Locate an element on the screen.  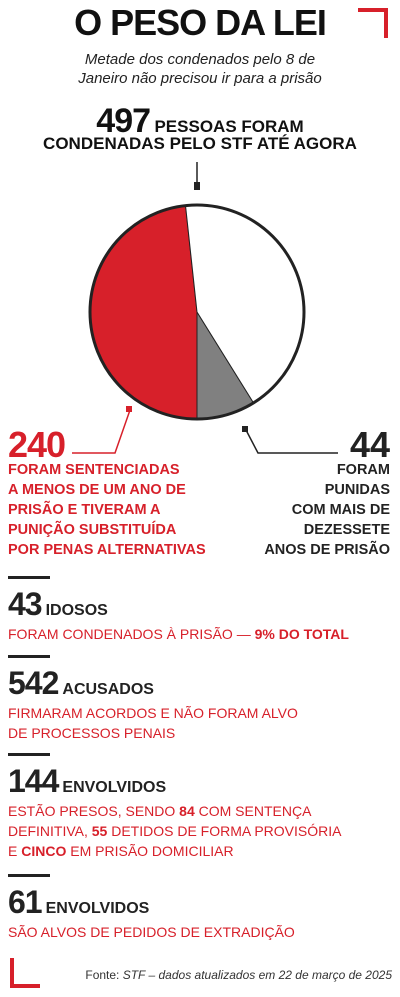
stat-number: 61 is located at coordinates (25, 902).